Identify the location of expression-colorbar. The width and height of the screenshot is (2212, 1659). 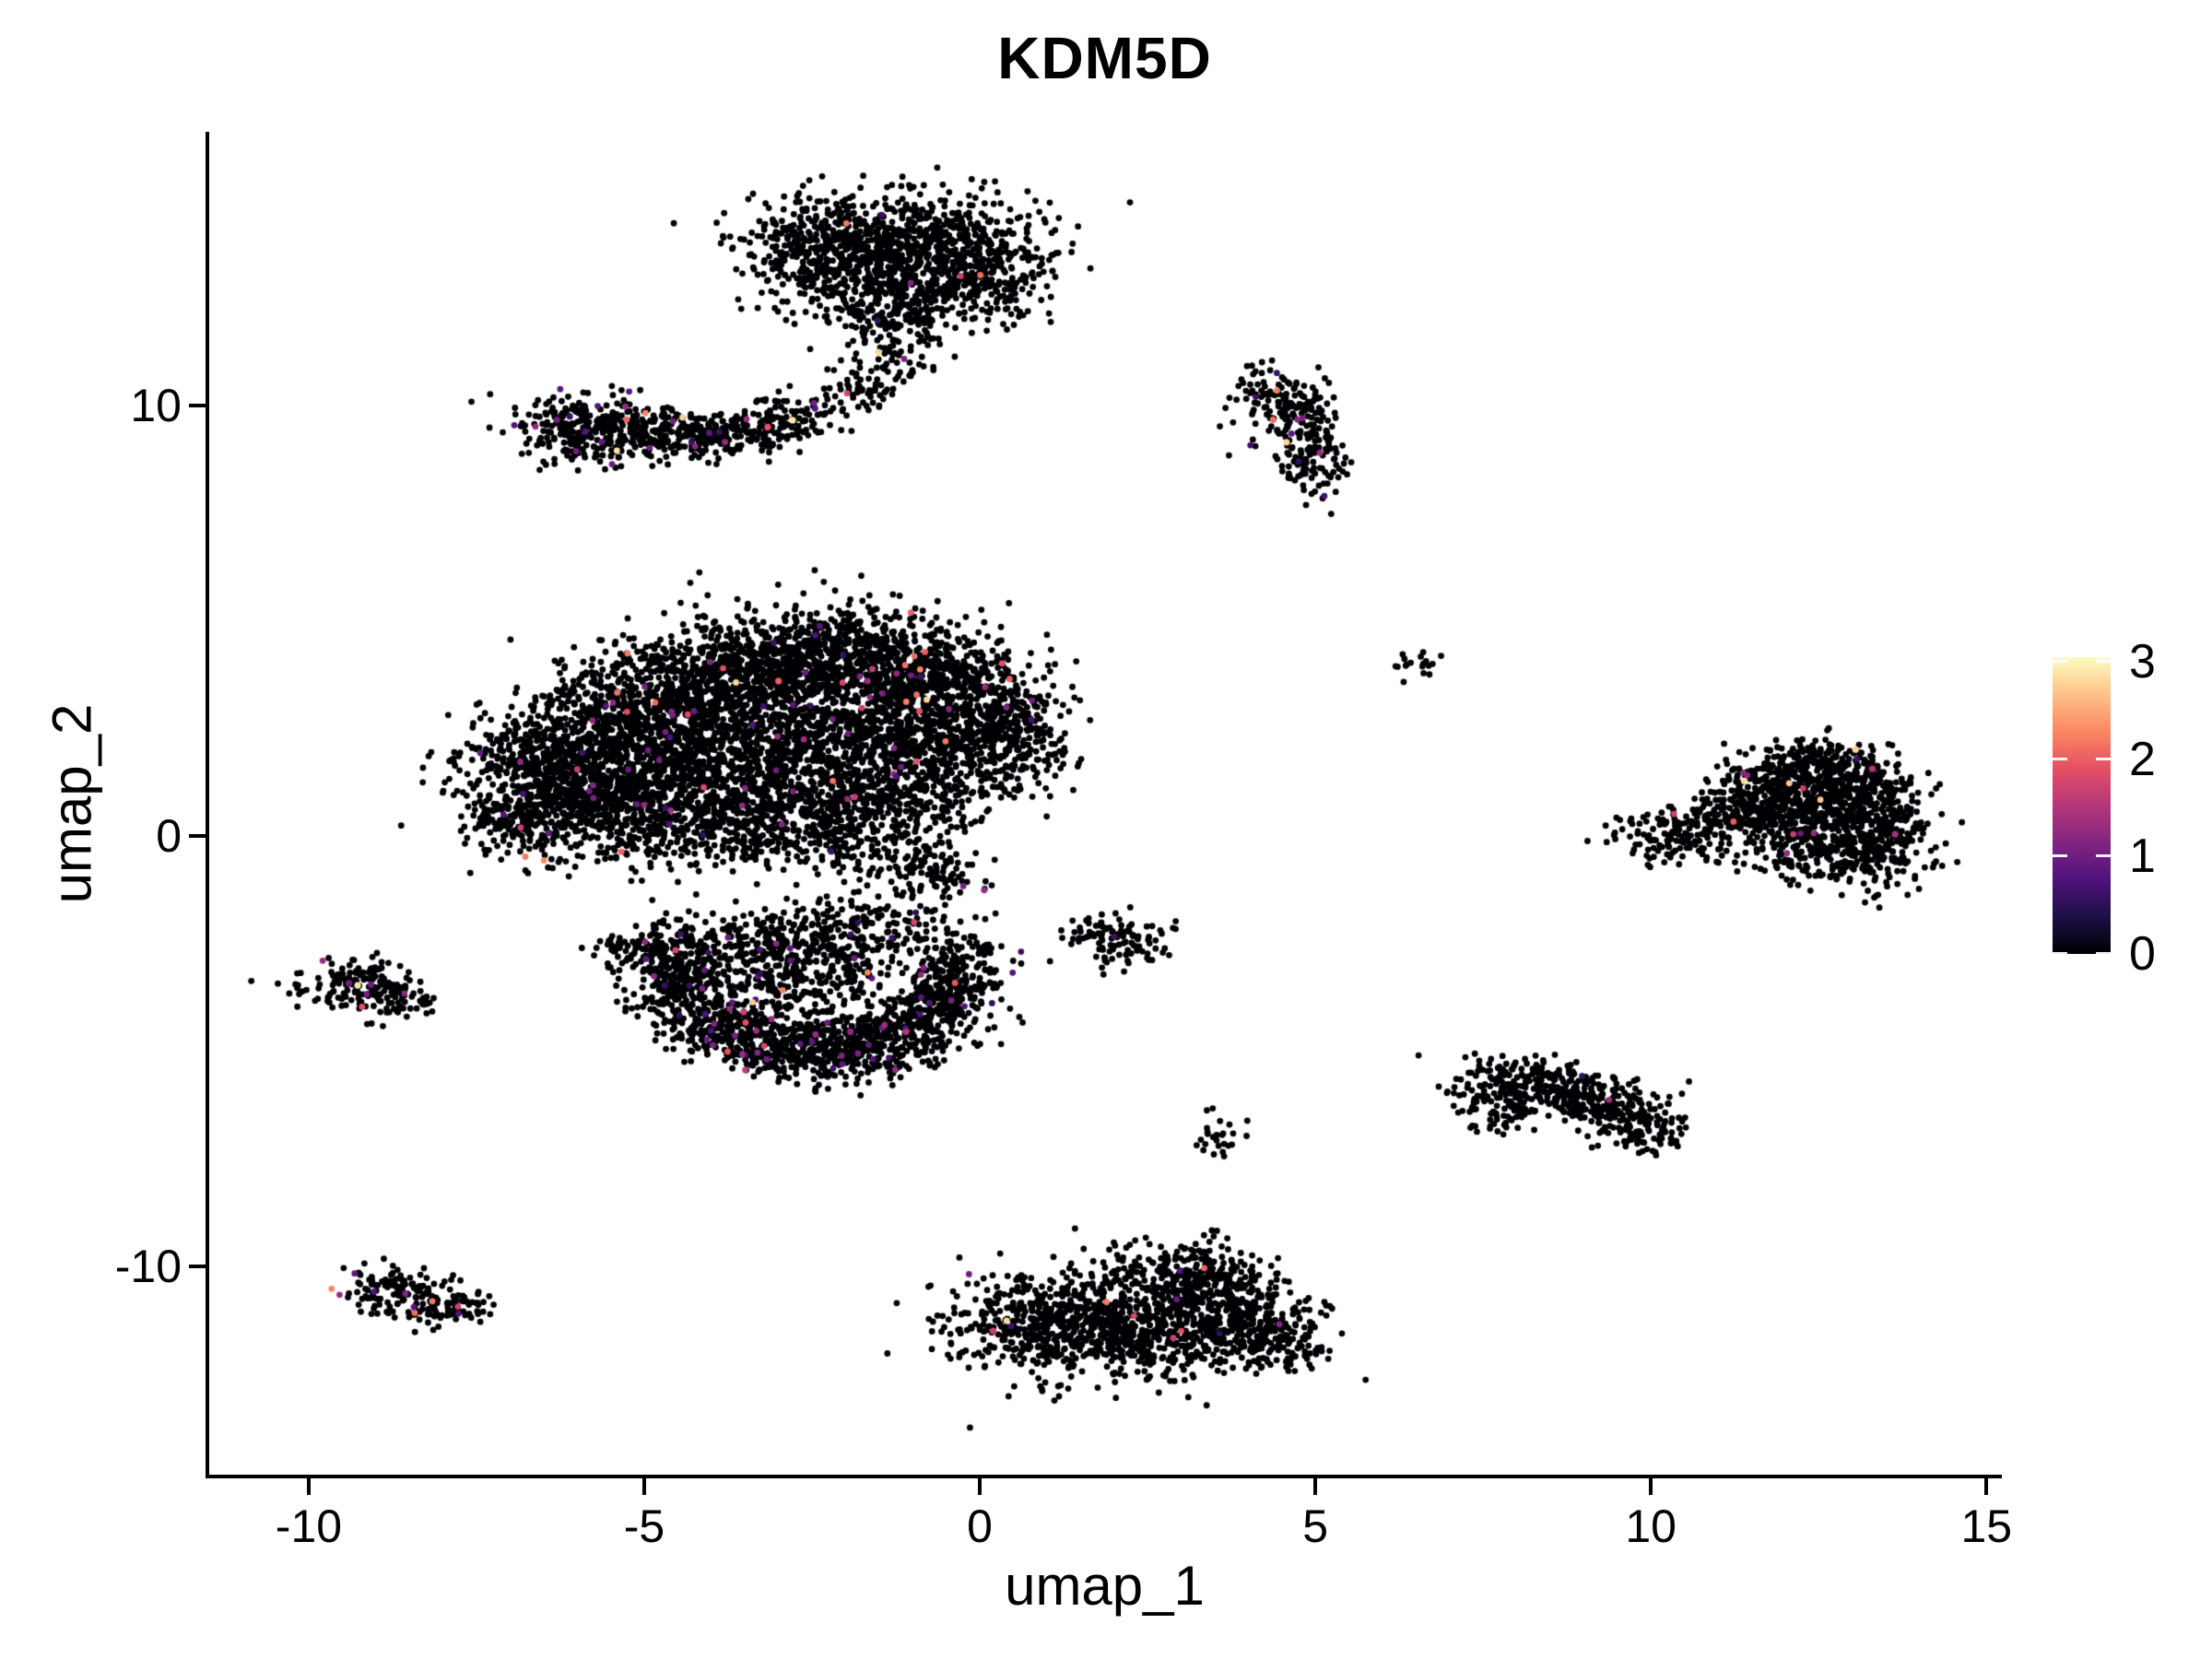
(2082, 806).